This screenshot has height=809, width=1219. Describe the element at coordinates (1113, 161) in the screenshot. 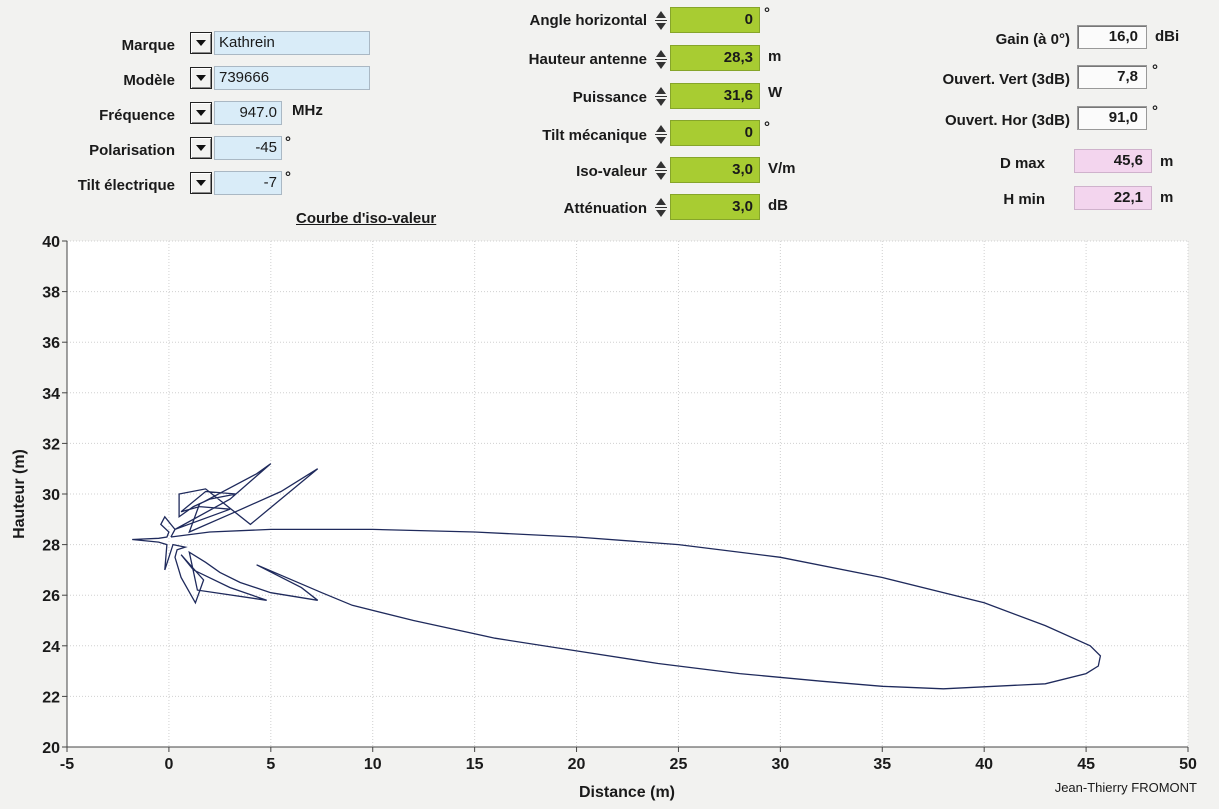

I see `d-max-field: 45,6` at that location.